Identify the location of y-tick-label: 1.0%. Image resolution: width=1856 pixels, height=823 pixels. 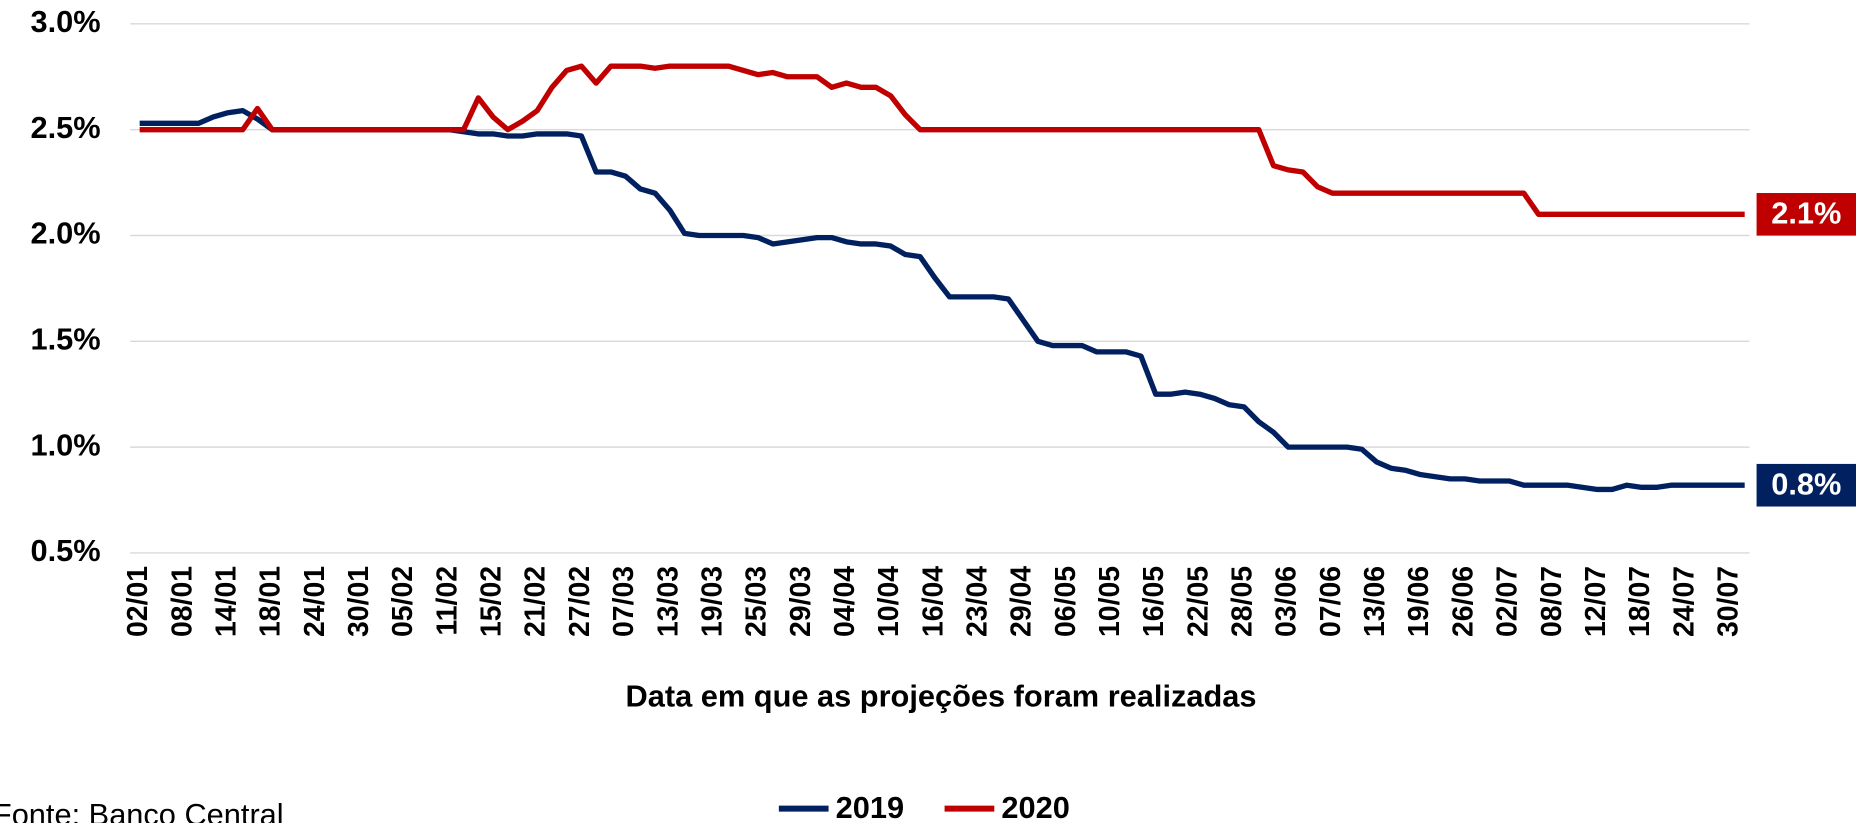
(65, 444).